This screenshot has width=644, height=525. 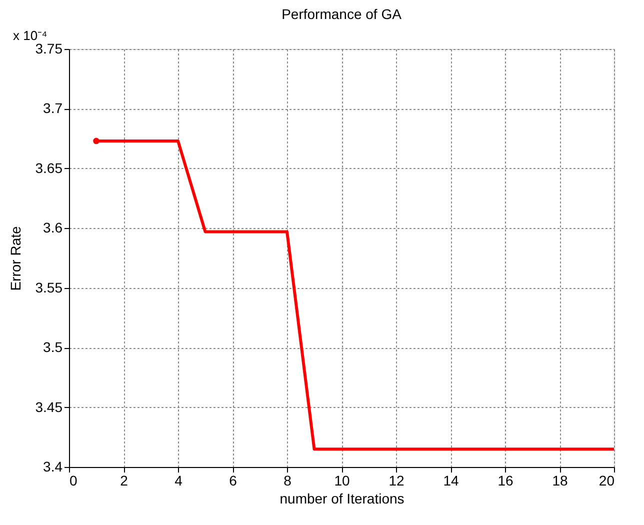 I want to click on x-tick-label: 12, so click(x=396, y=480).